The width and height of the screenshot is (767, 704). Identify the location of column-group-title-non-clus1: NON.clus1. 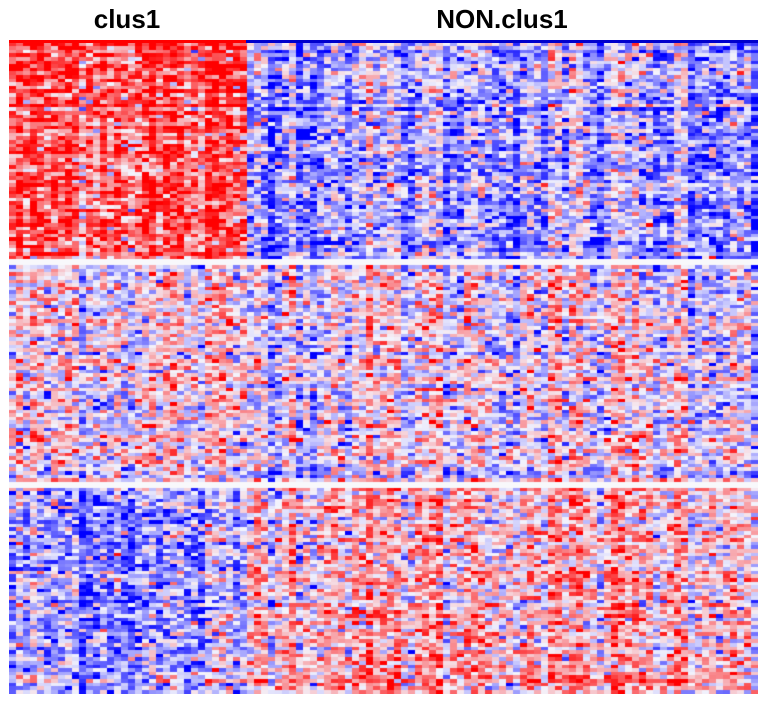
(502, 19).